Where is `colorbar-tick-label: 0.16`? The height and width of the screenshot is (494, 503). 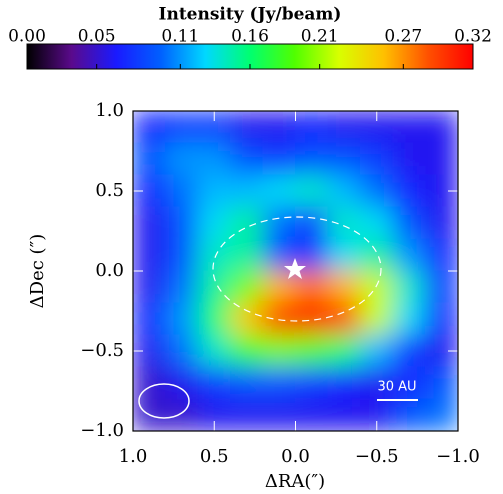 colorbar-tick-label: 0.16 is located at coordinates (250, 37).